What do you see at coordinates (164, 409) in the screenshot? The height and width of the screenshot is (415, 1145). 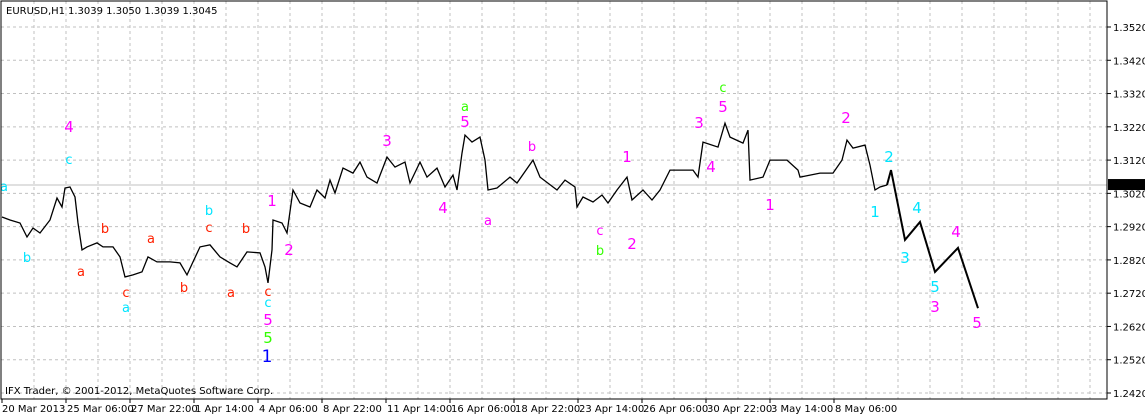 I see `x-tick-label: 27 Mar 22:00` at bounding box center [164, 409].